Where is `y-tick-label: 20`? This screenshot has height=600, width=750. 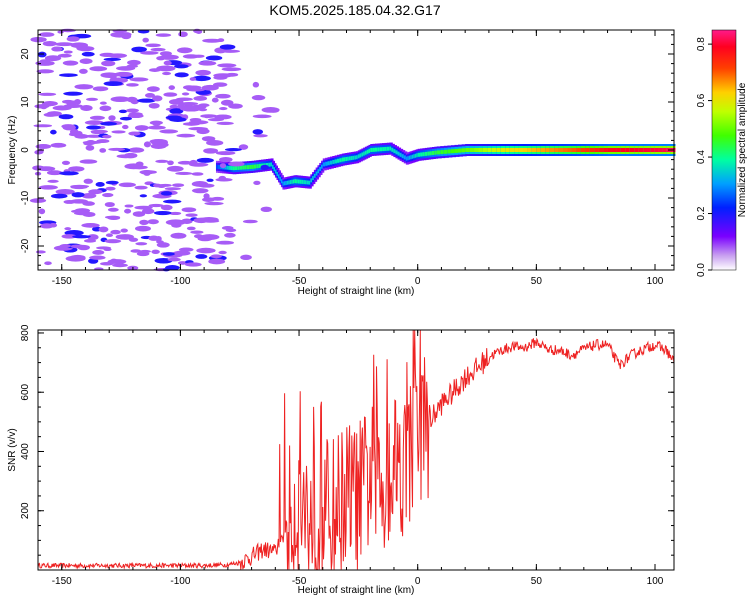
y-tick-label: 20 is located at coordinates (25, 54).